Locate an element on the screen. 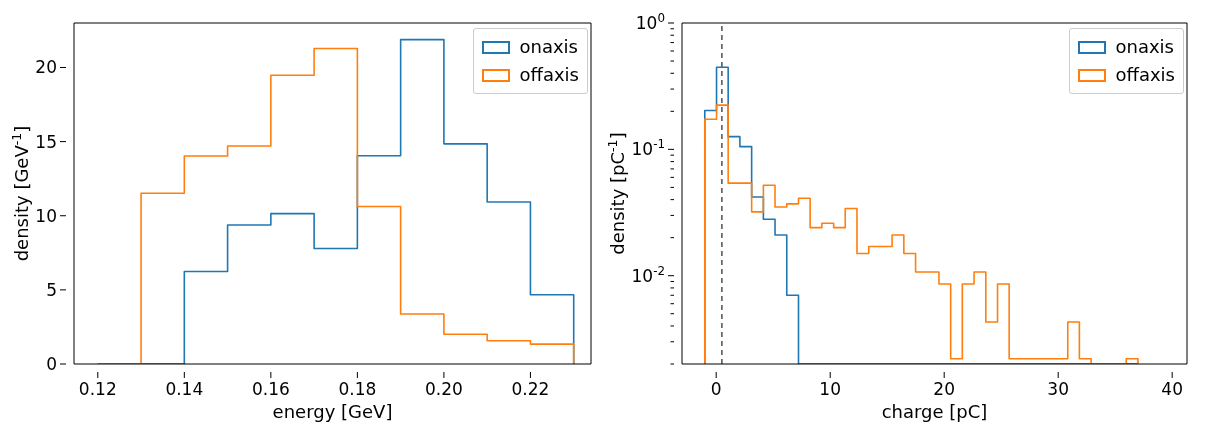  x-tick-label: 0.18 is located at coordinates (357, 389).